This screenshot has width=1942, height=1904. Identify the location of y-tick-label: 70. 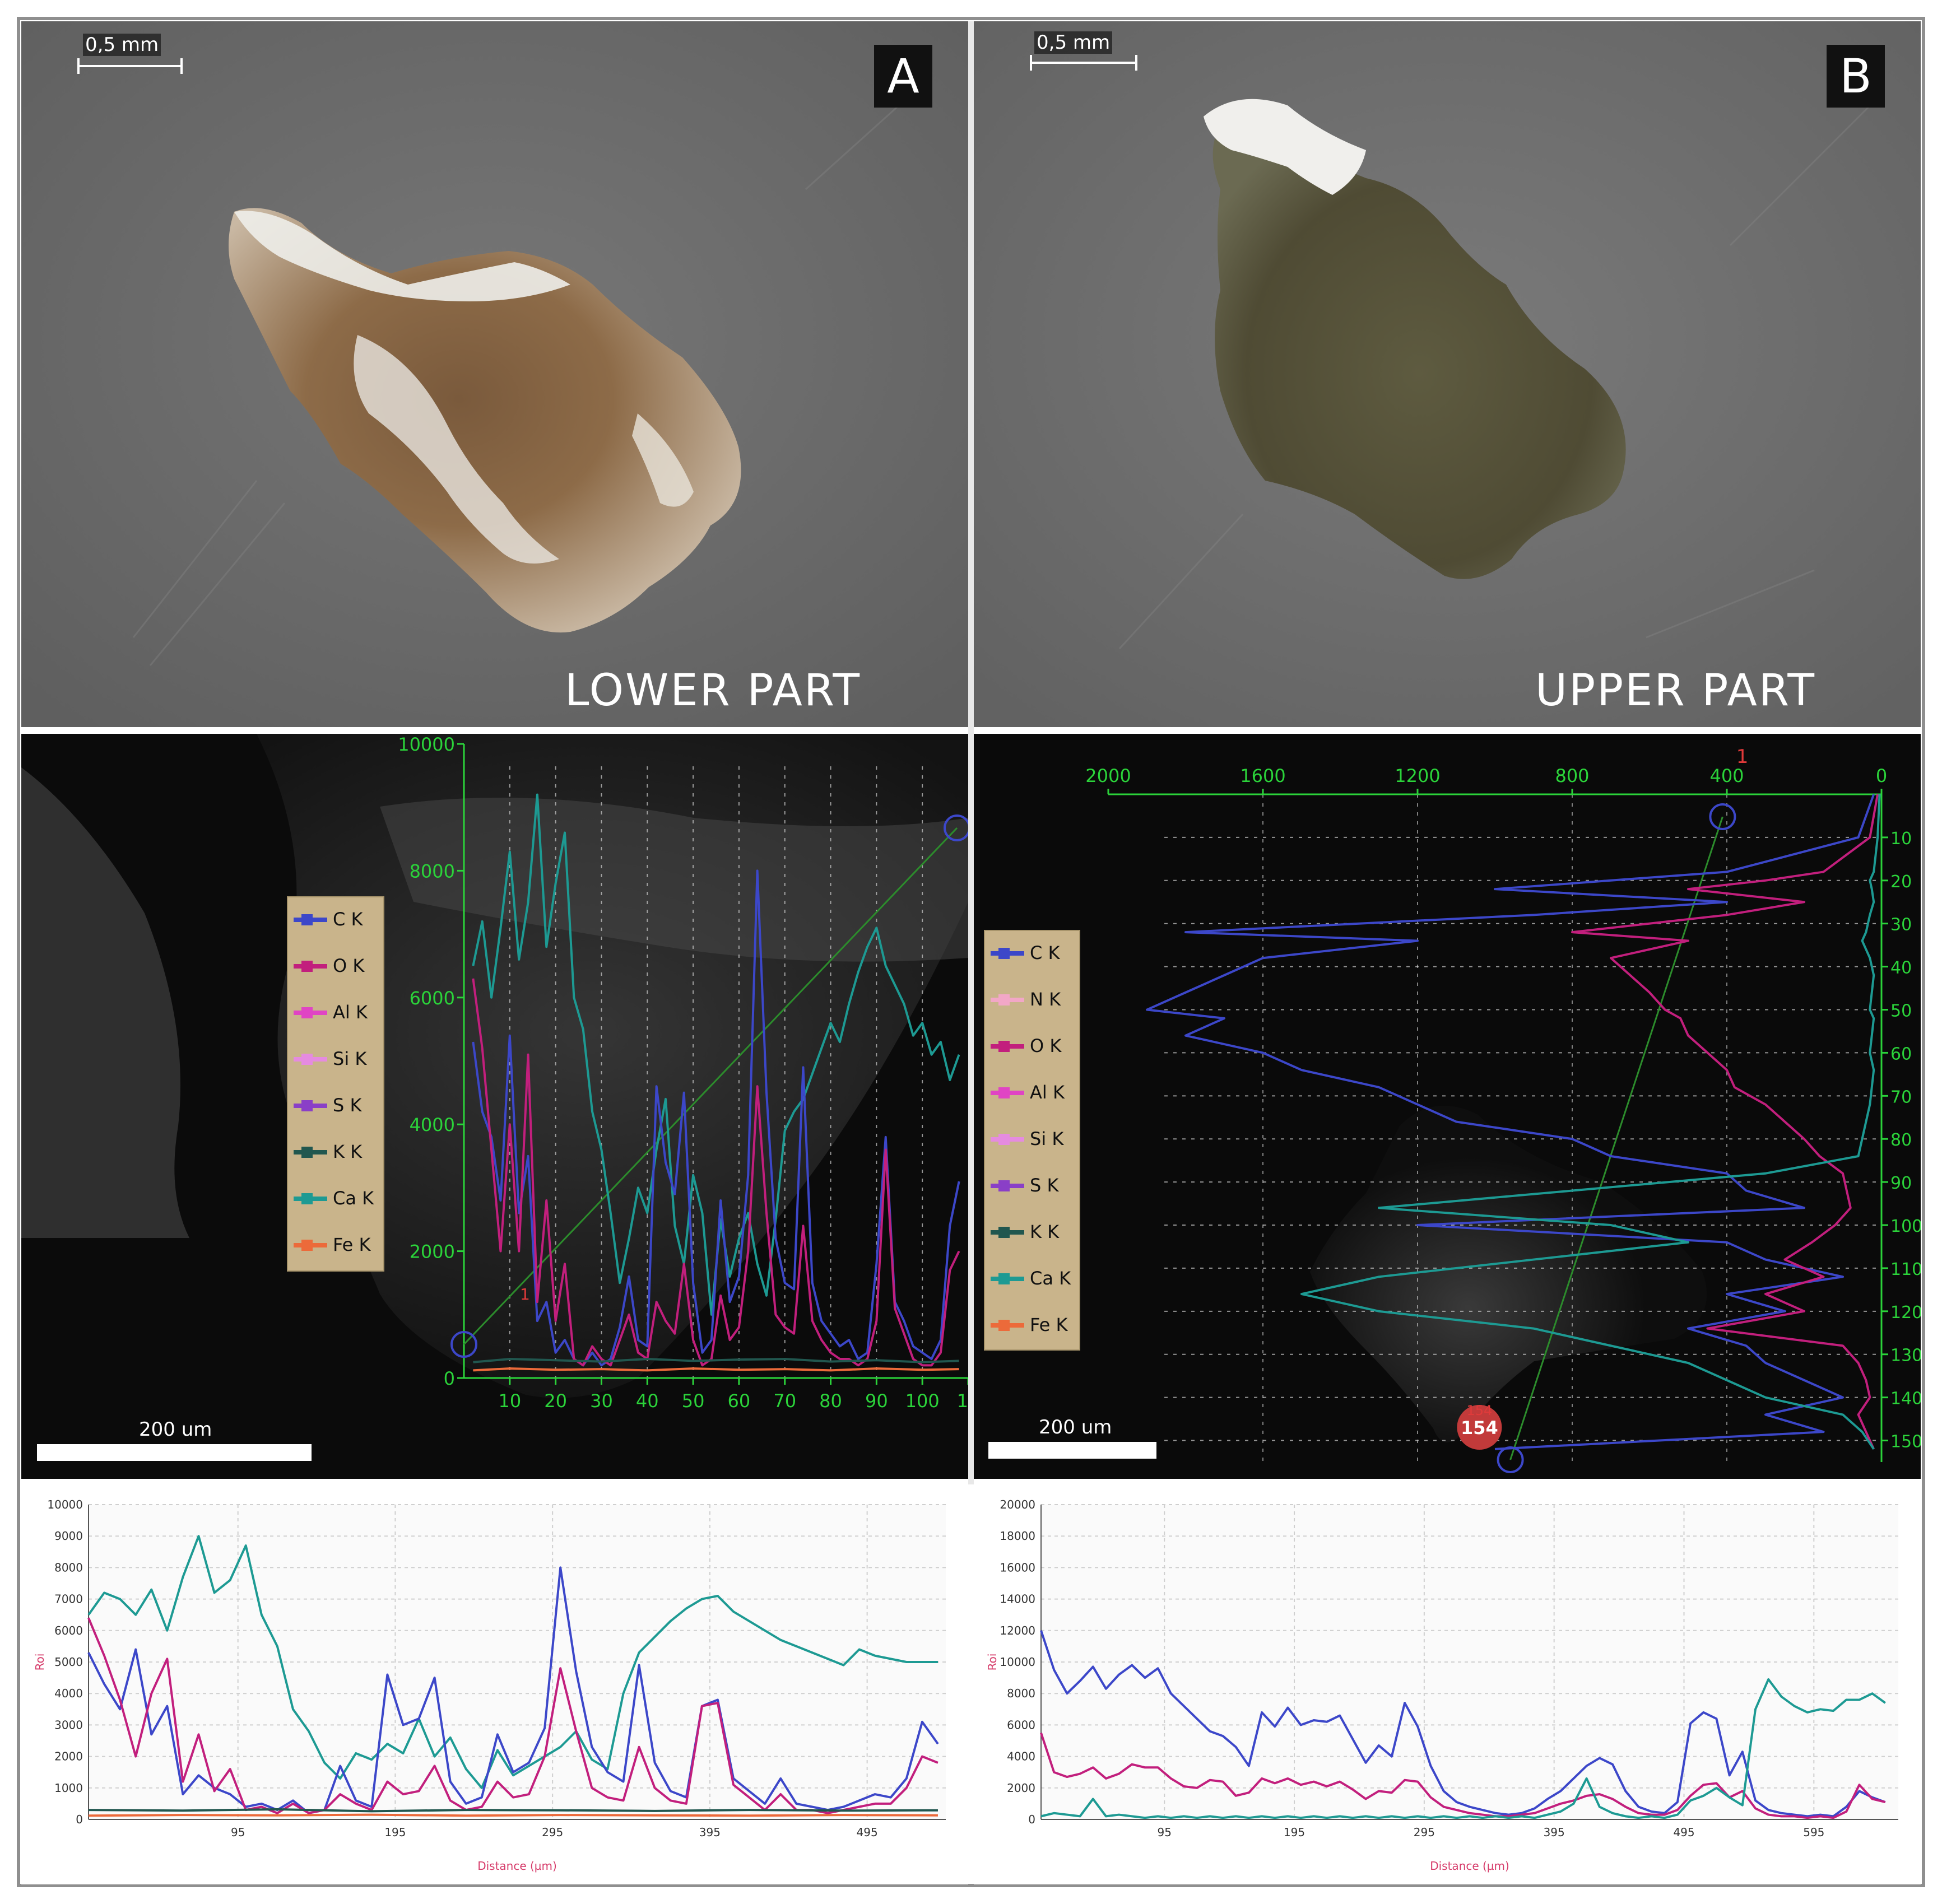
(1901, 1097).